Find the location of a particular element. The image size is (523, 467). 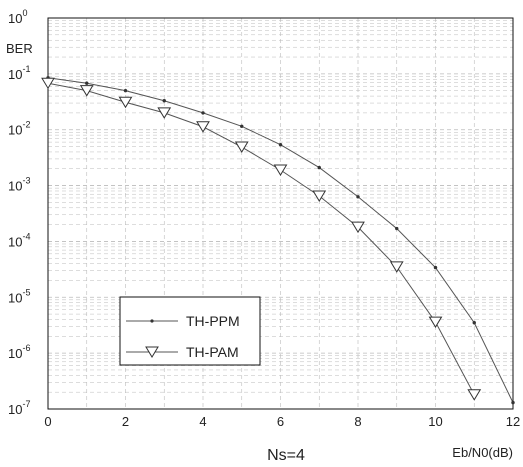

y-tick-label: 10⁻¹ is located at coordinates (19, 73).